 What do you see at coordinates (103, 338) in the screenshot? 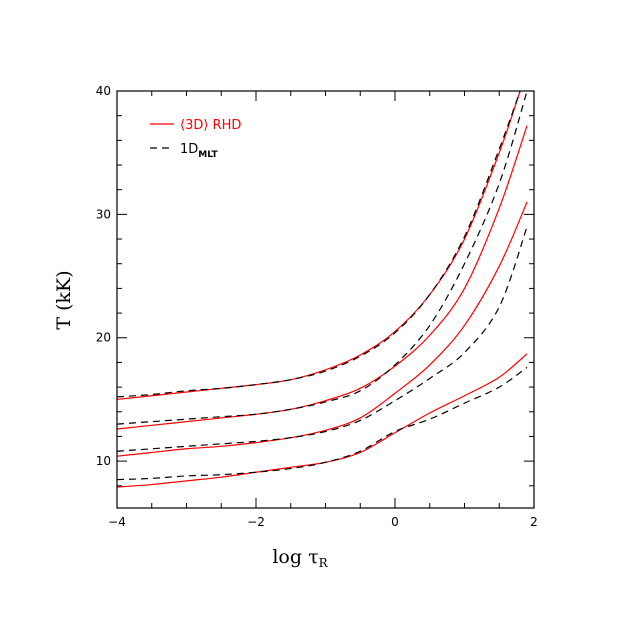
I see `y-tick-label: 20` at bounding box center [103, 338].